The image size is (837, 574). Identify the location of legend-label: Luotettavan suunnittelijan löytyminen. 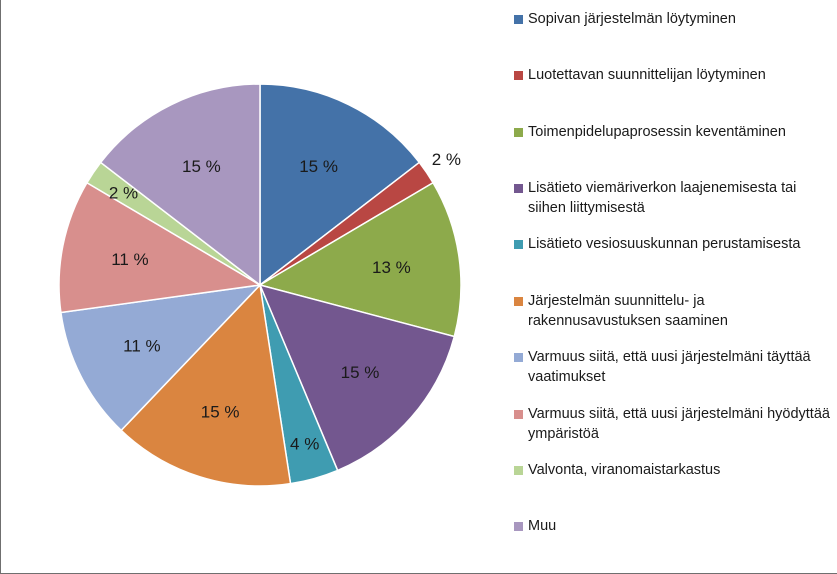
(647, 75).